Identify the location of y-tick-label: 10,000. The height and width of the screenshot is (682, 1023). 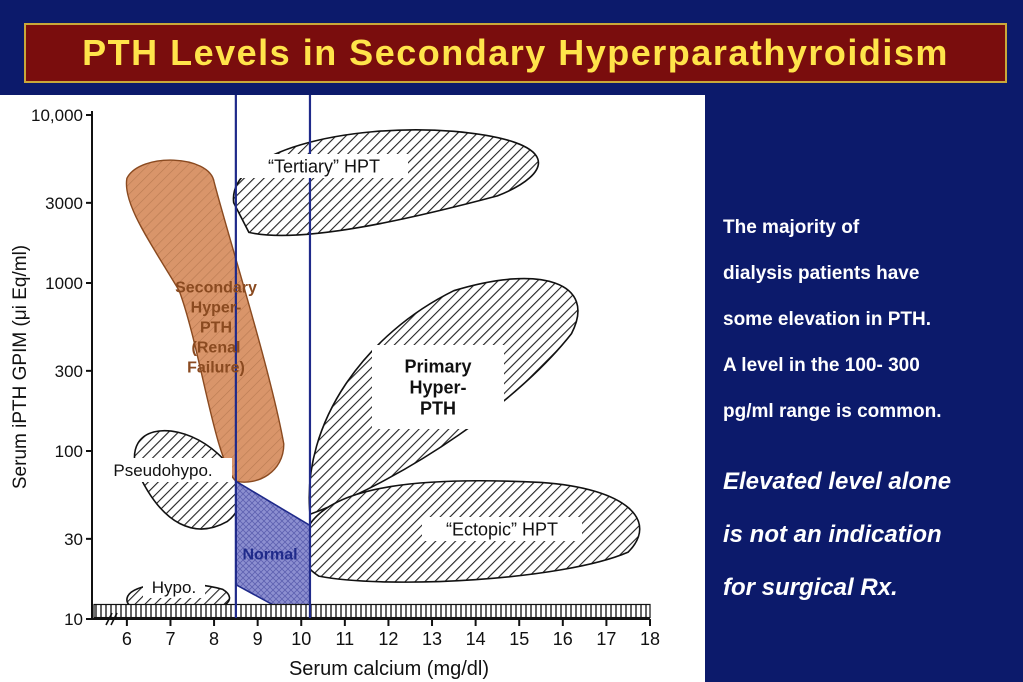
(57, 115).